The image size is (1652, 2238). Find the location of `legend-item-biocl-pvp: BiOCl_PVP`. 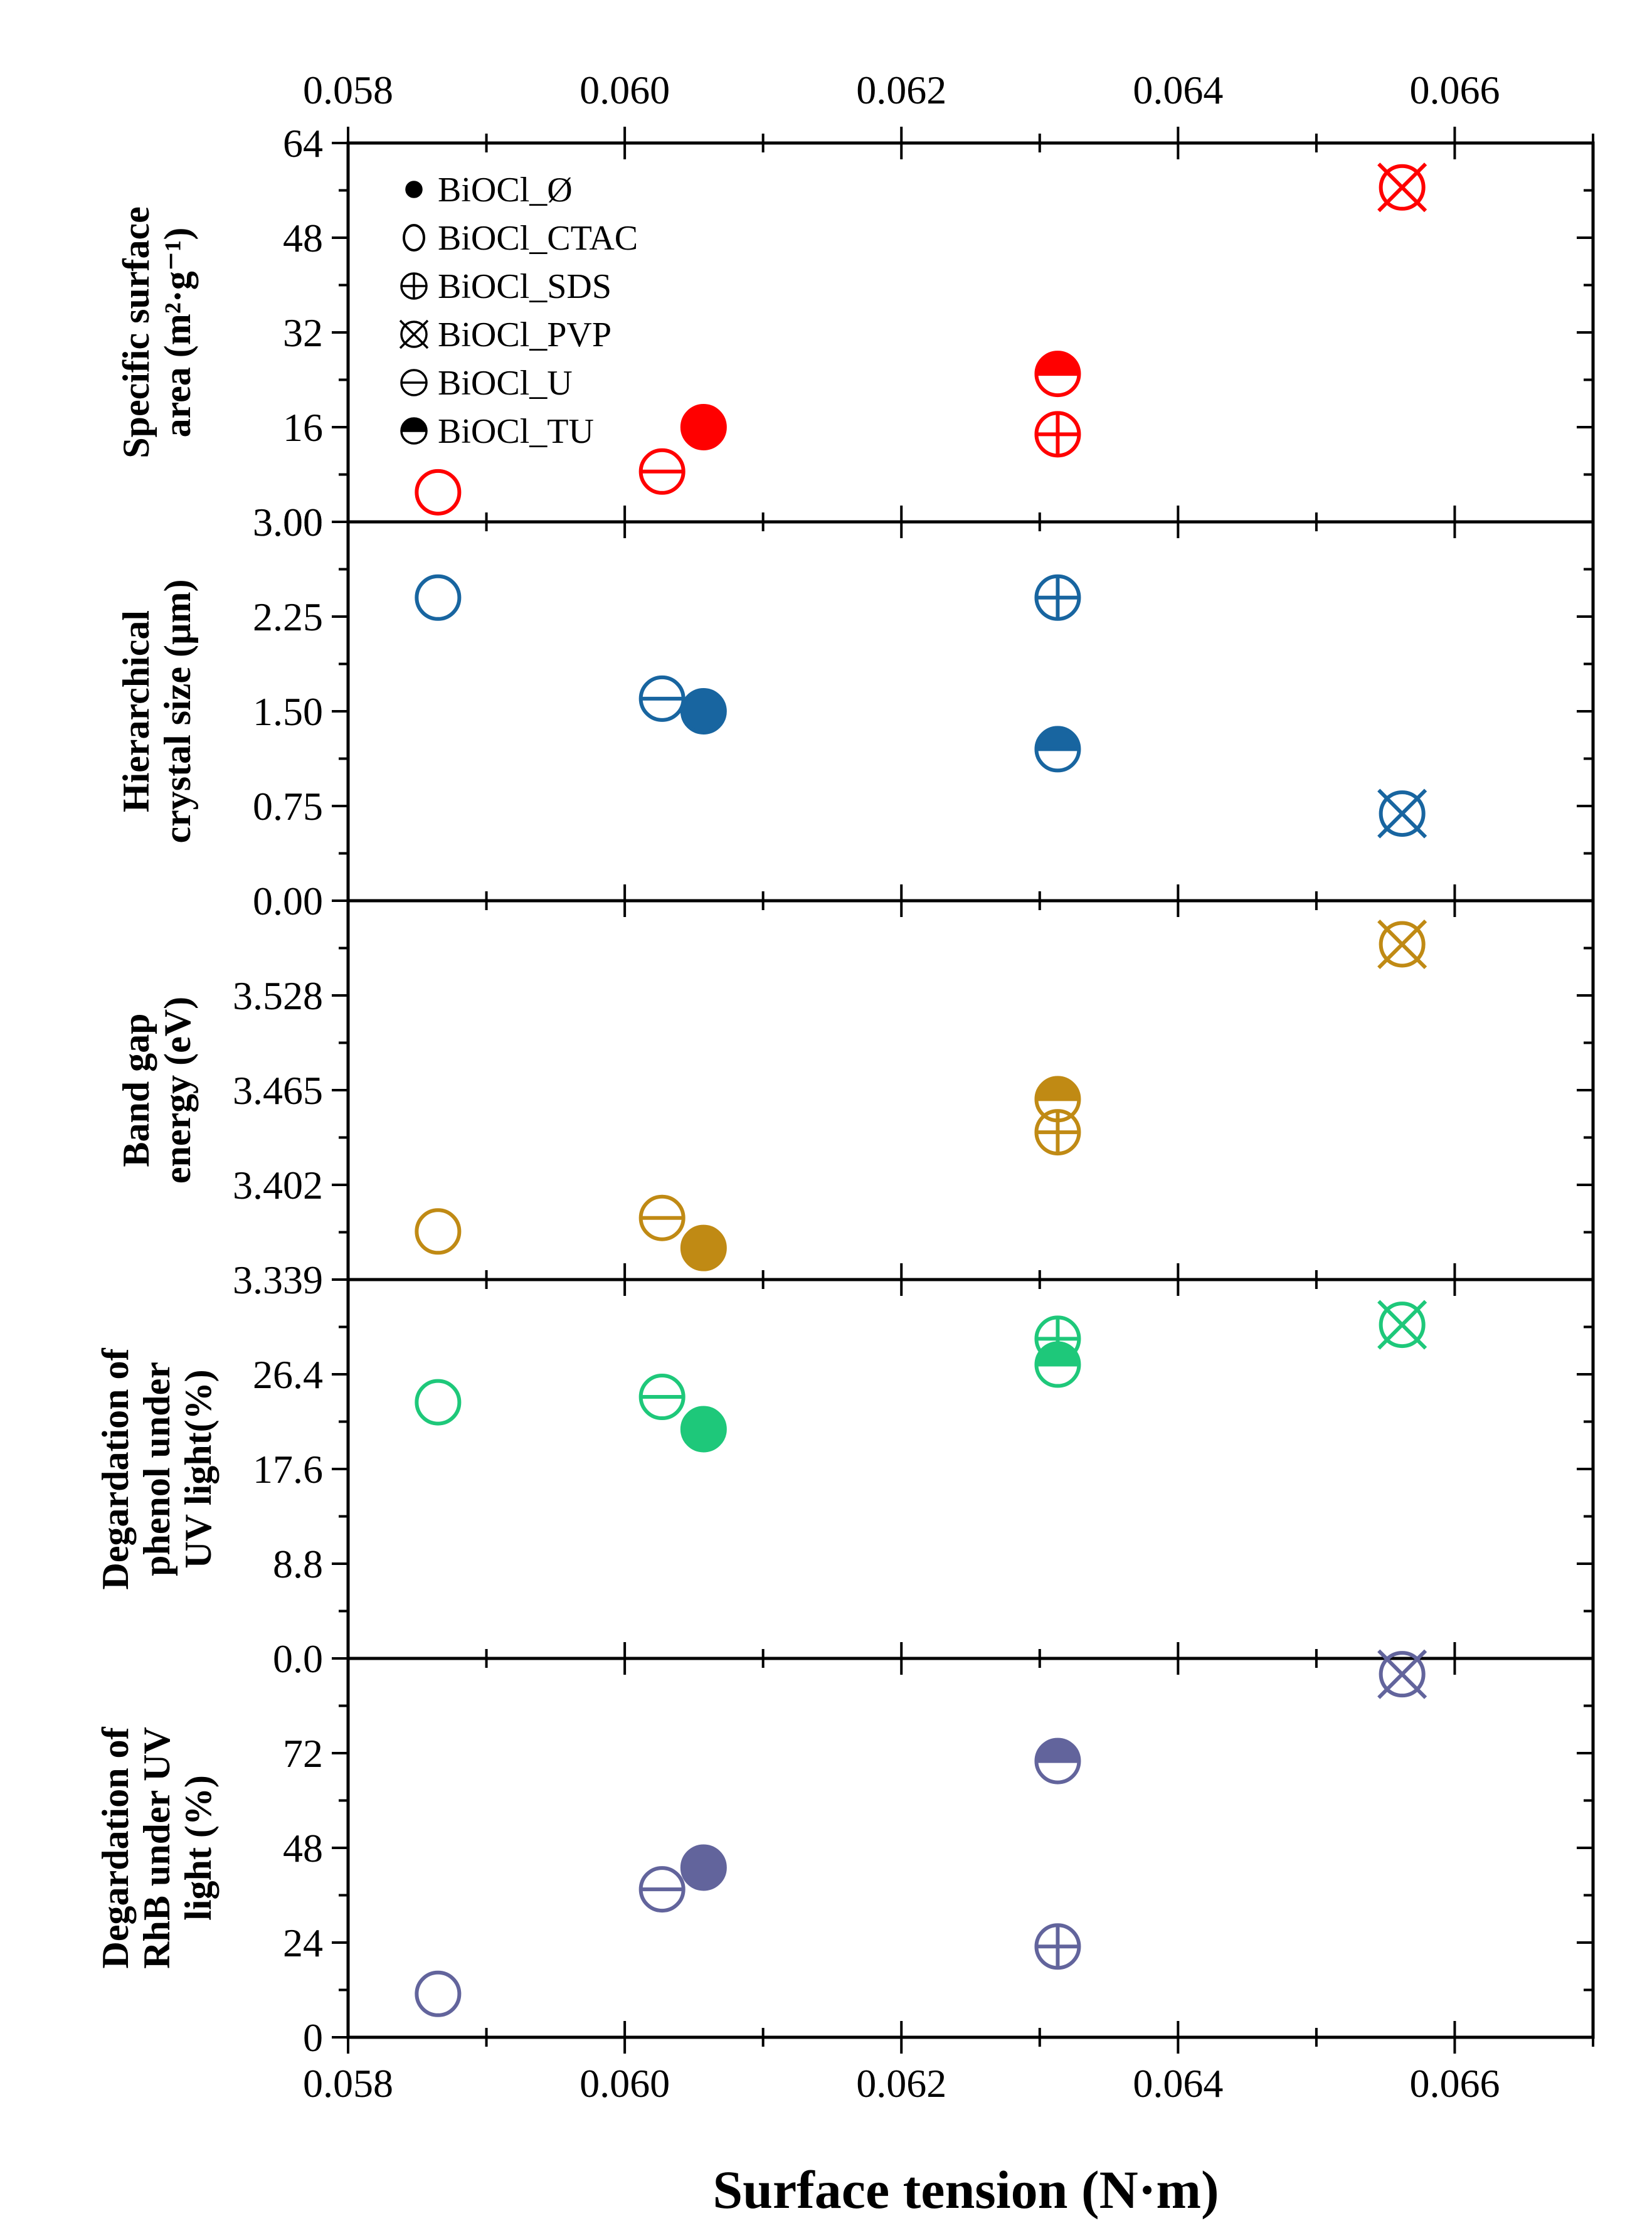

legend-item-biocl-pvp: BiOCl_PVP is located at coordinates (505, 335).